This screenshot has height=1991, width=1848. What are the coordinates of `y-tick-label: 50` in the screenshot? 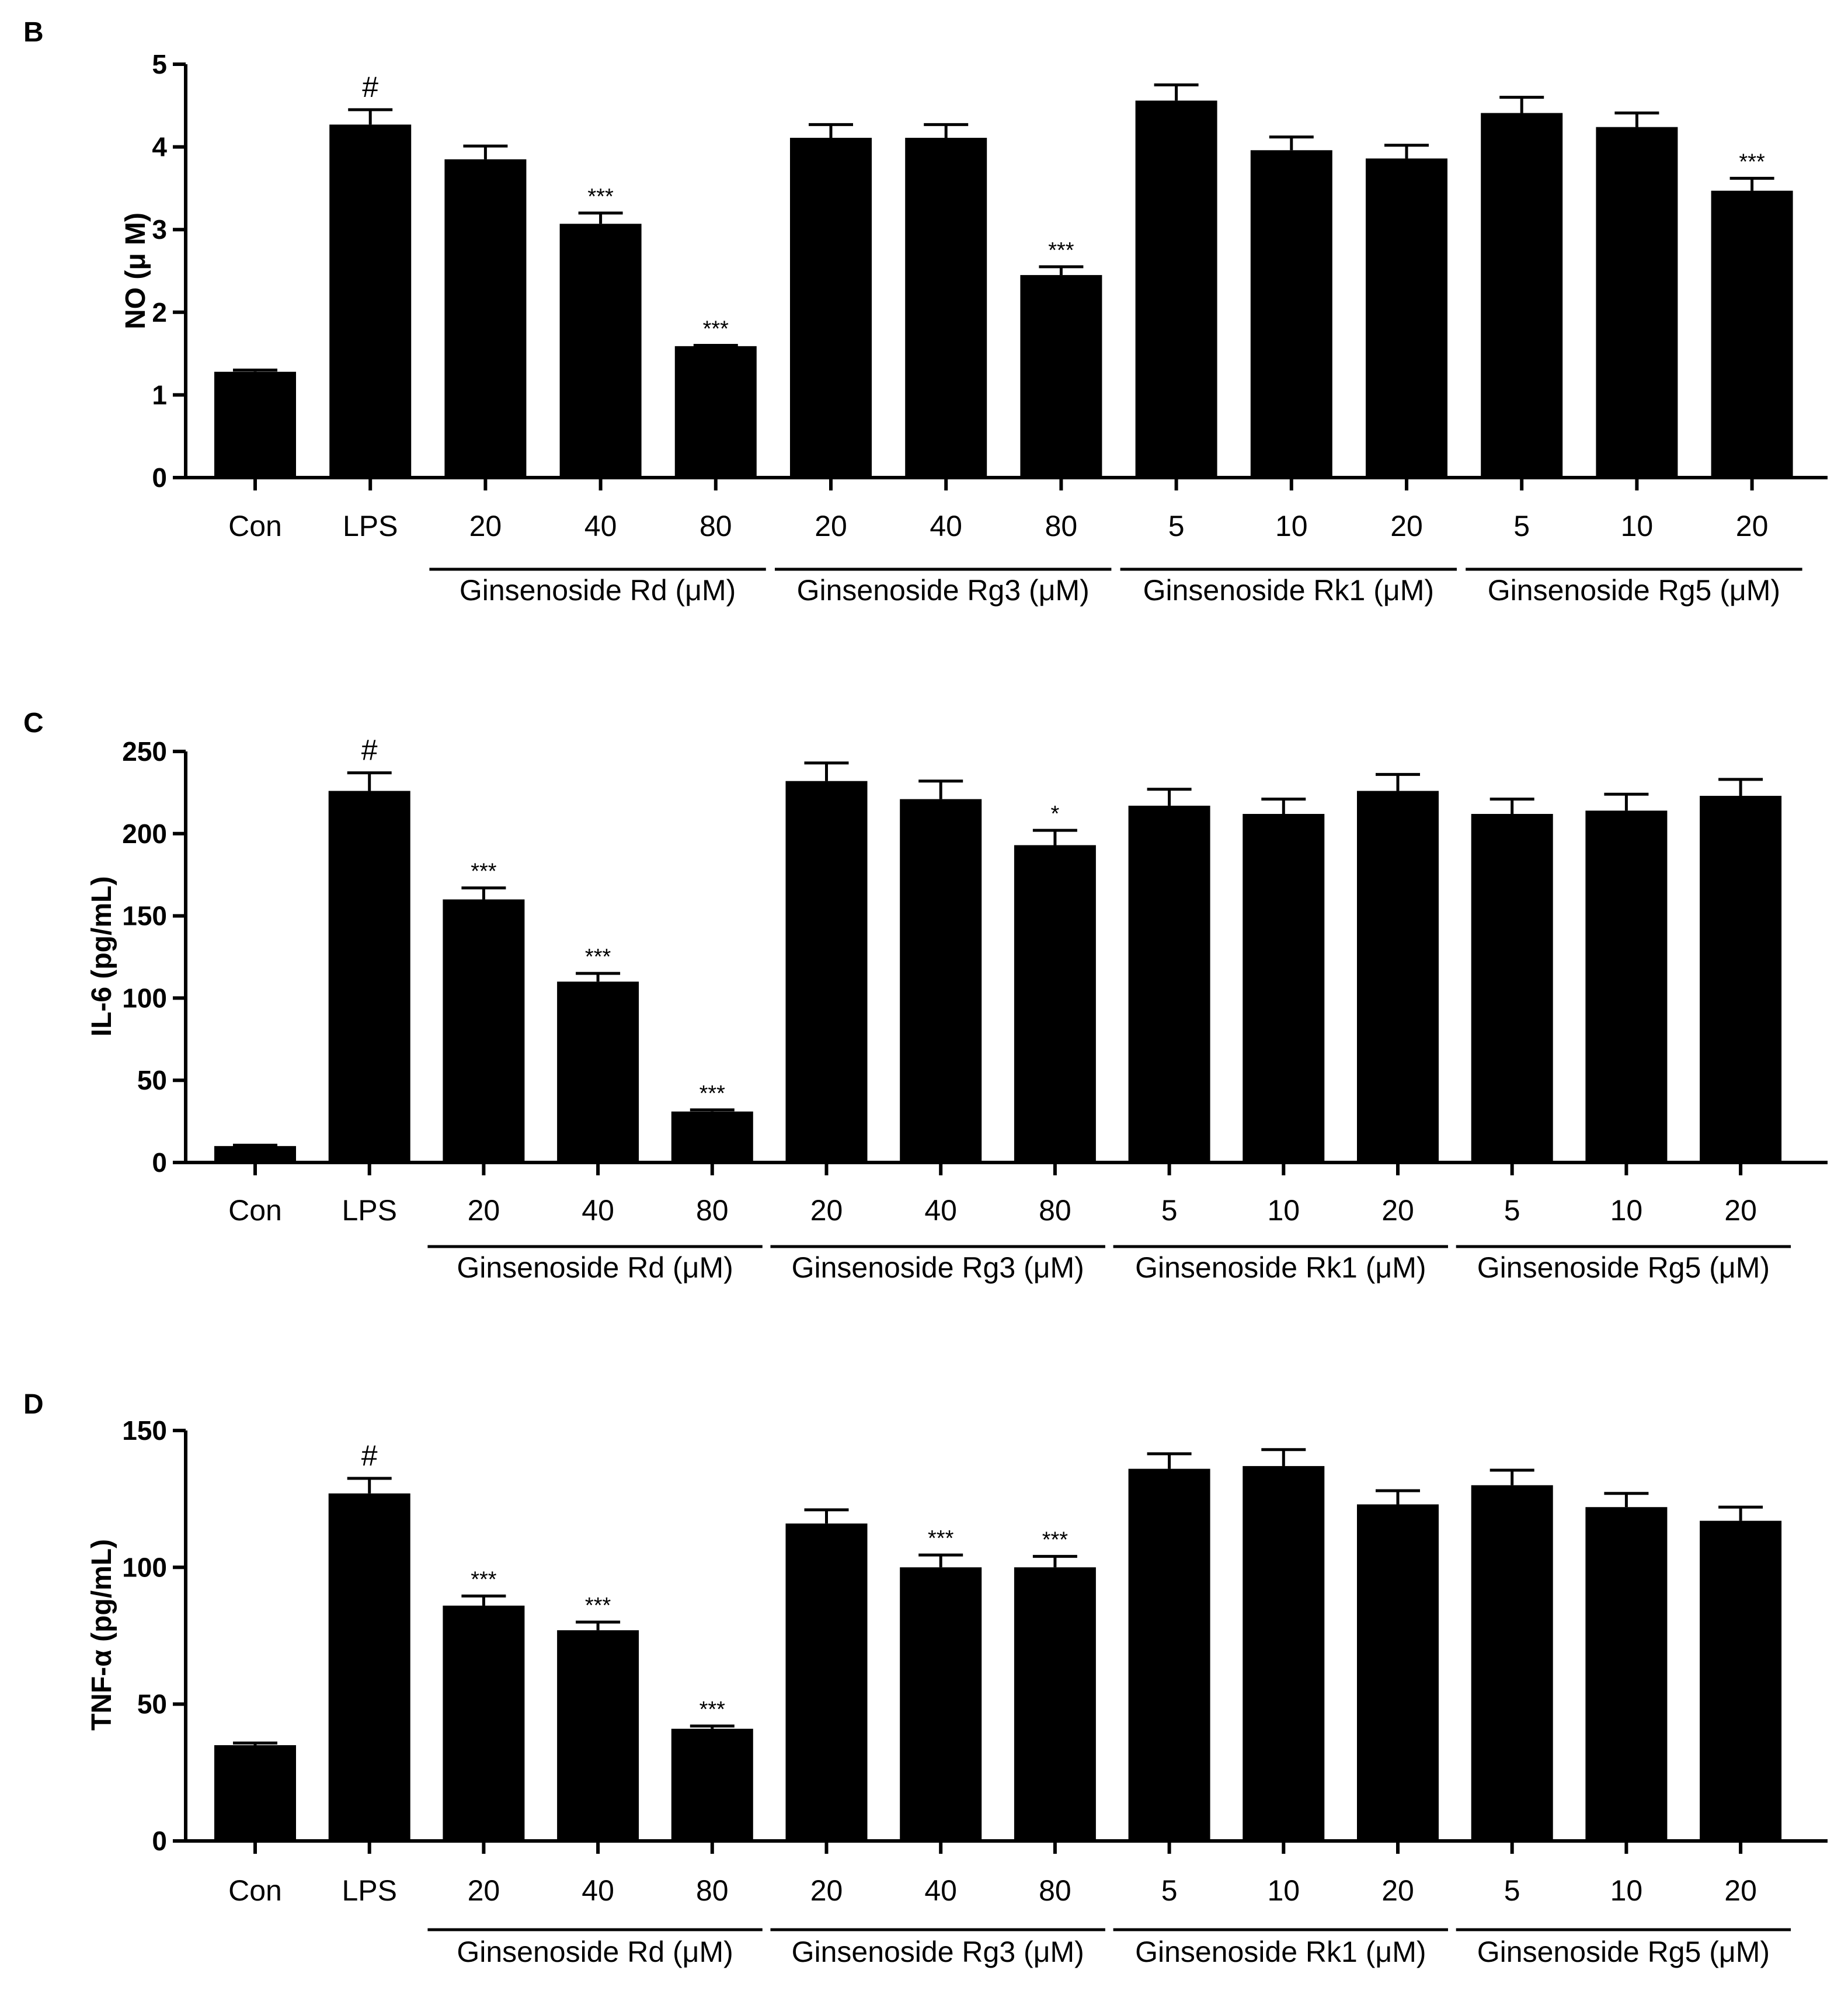 It's located at (152, 1080).